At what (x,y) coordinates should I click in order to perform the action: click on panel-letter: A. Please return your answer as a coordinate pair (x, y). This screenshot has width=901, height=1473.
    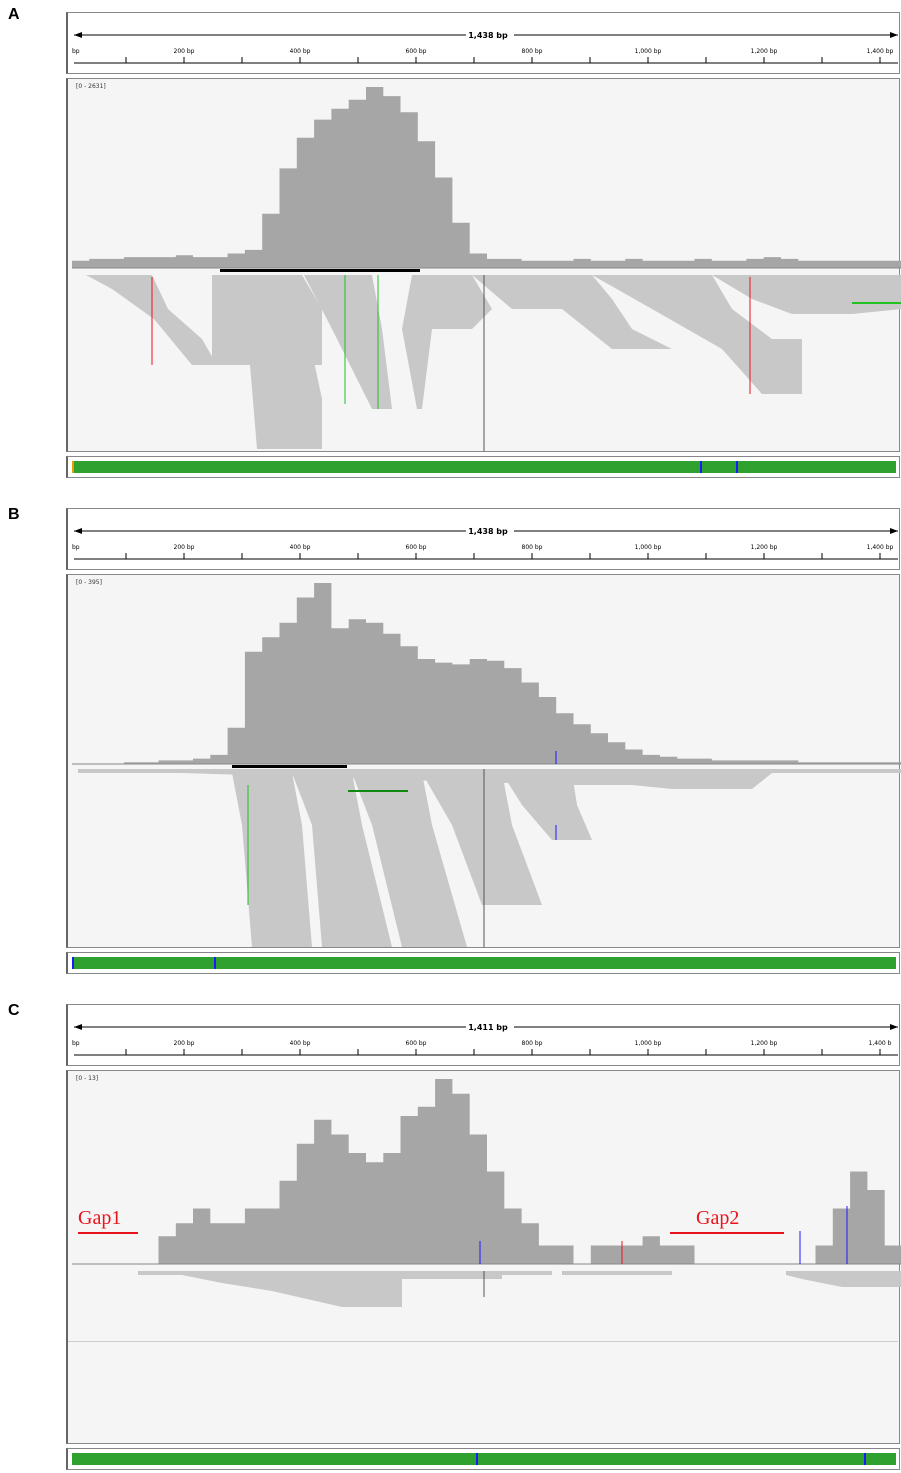
    Looking at the image, I should click on (14, 14).